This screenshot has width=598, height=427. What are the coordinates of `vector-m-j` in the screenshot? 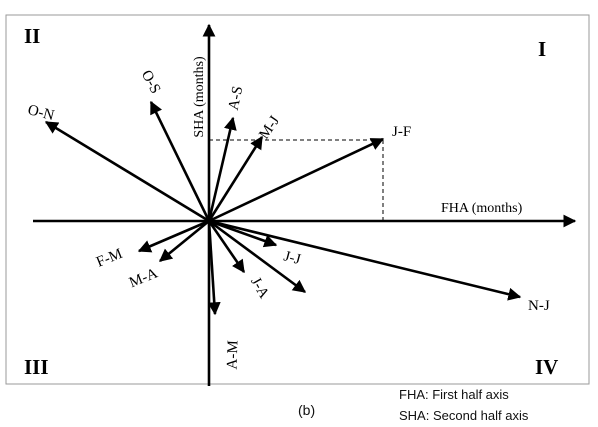 It's located at (235, 178).